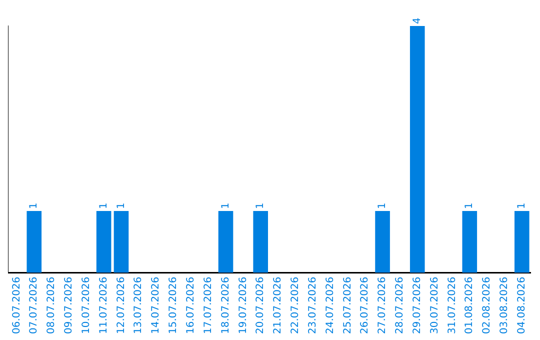 The height and width of the screenshot is (340, 540). What do you see at coordinates (470, 305) in the screenshot?
I see `x-tick-label: 01.08.2026` at bounding box center [470, 305].